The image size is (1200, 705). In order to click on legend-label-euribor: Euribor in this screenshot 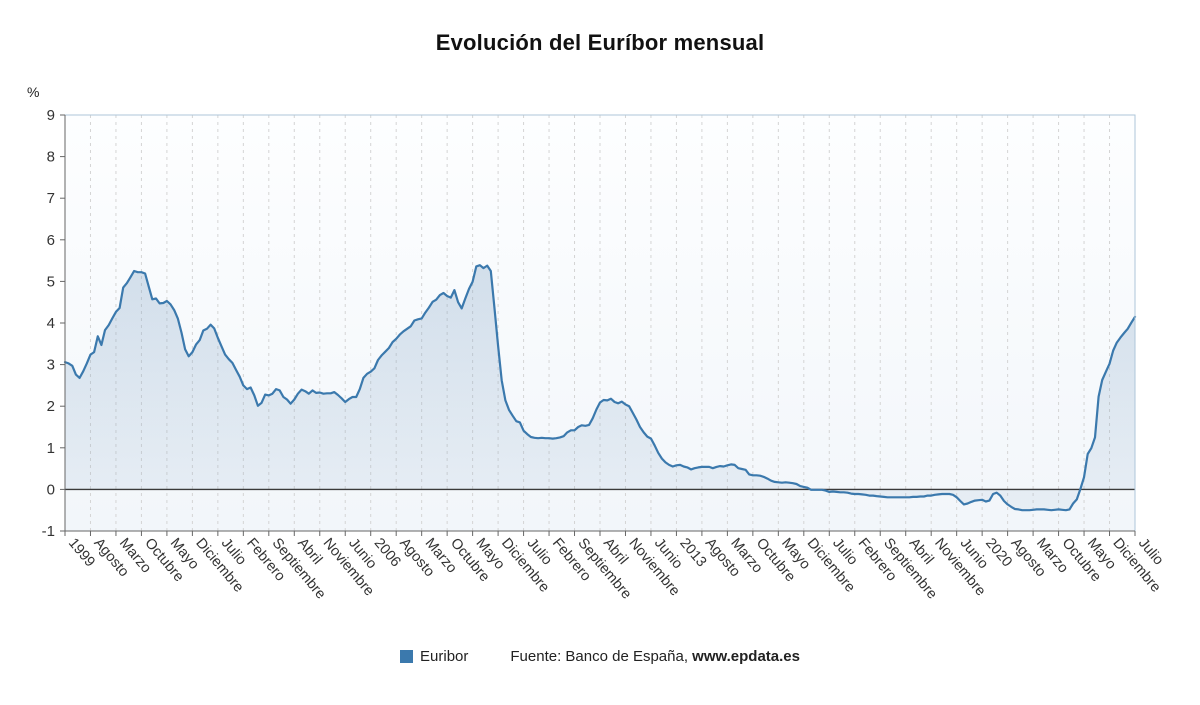, I will do `click(444, 656)`.